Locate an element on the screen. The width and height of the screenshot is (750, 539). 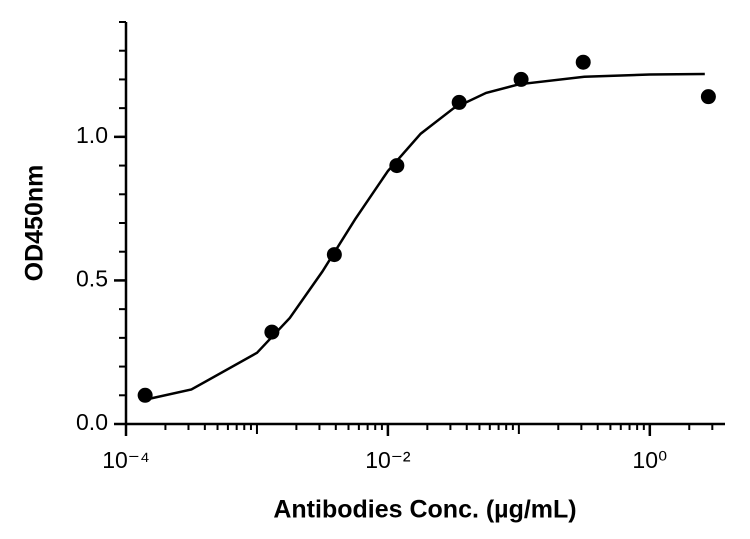
y-tick-label: 0.0 is located at coordinates (92, 422).